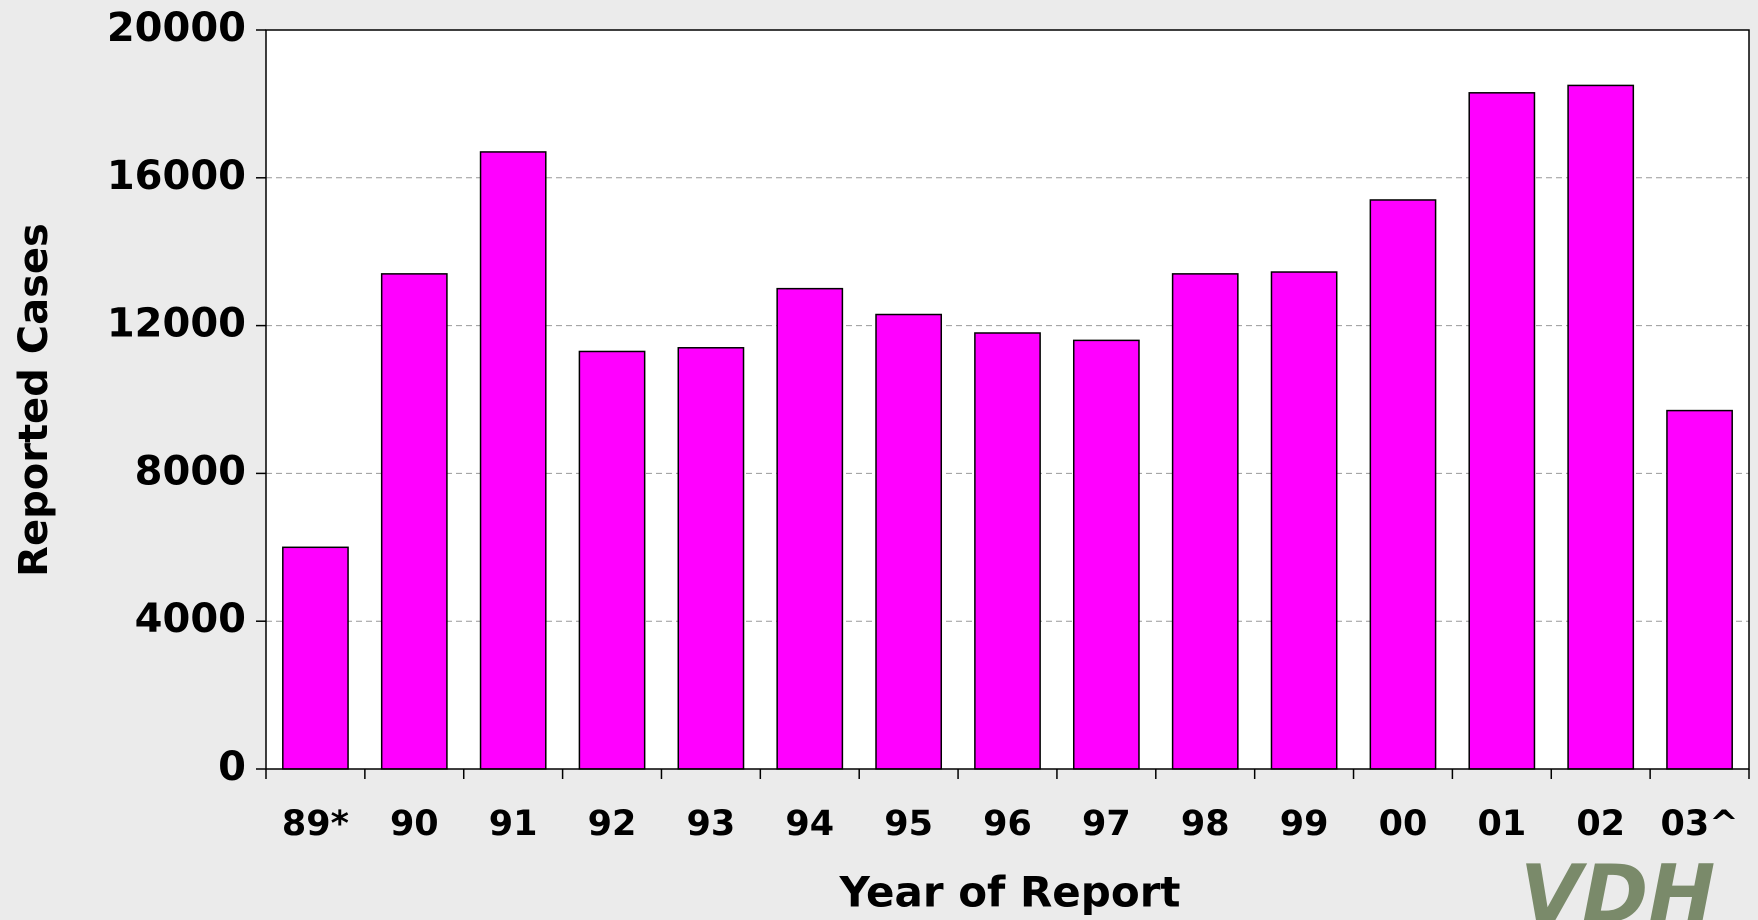 This screenshot has height=920, width=1758. I want to click on x-tick-label: 01, so click(1501, 824).